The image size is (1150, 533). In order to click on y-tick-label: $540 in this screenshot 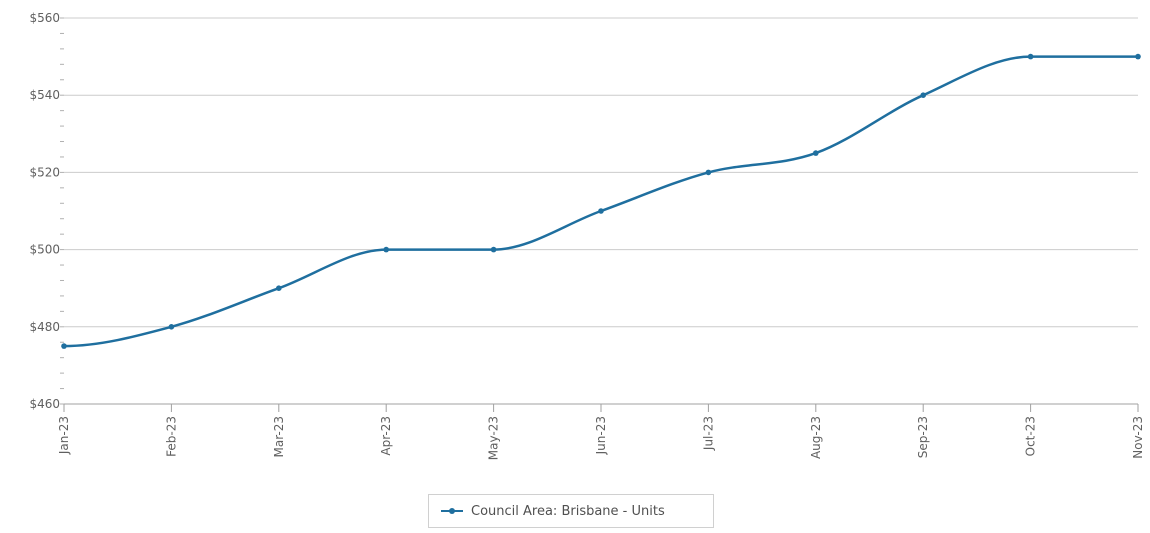, I will do `click(44, 95)`.